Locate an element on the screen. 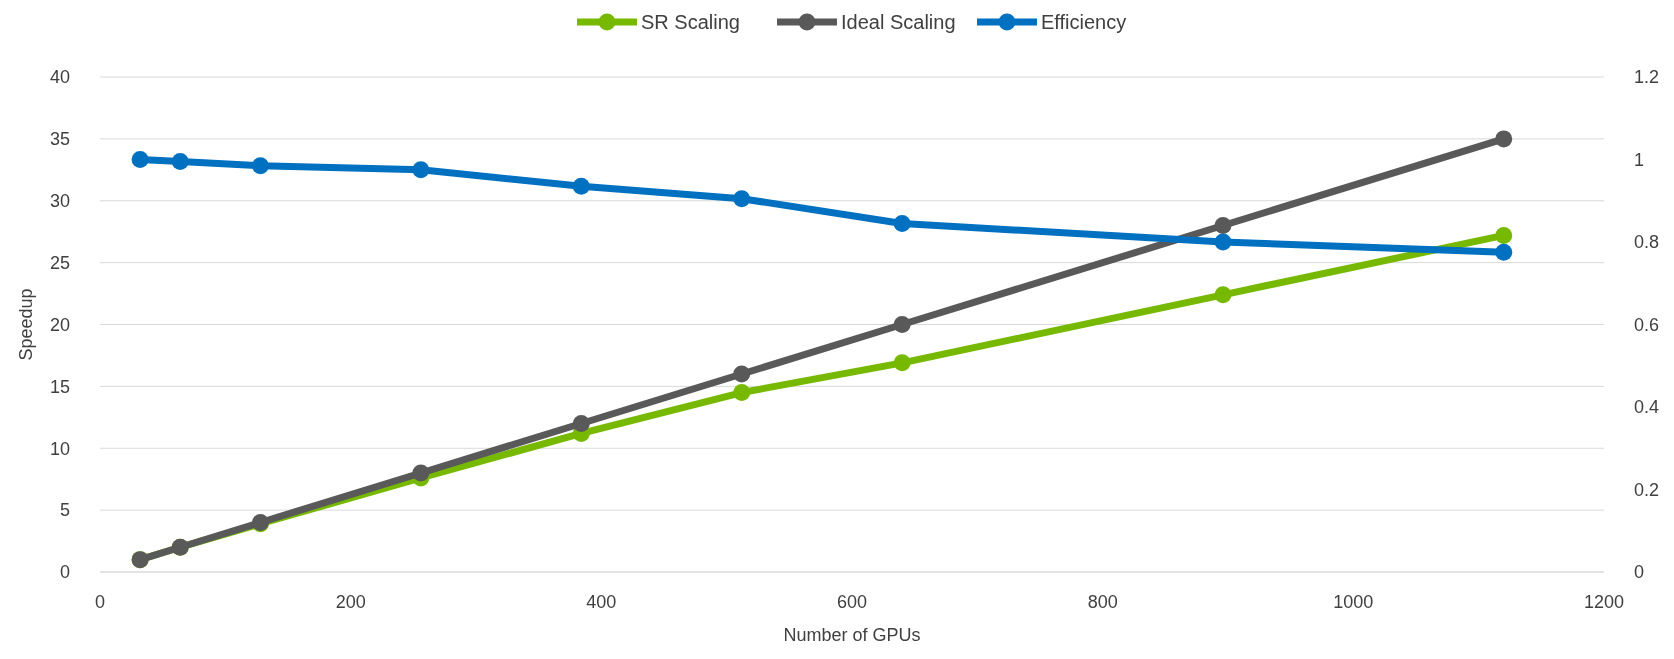 This screenshot has width=1674, height=659. y-axis-title: Speedup is located at coordinates (26, 324).